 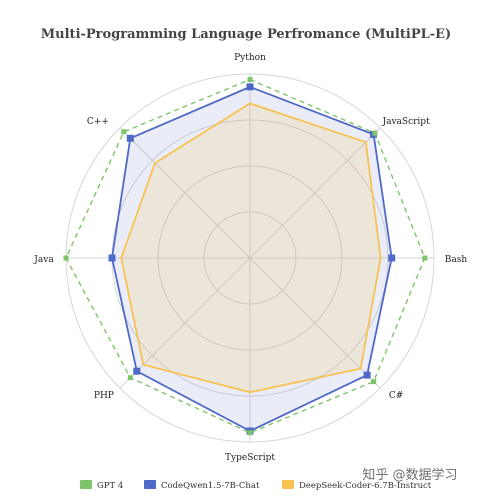 I want to click on legend-label-codeqwen1-5-7b-chat: CodeQwen1.5-7B-Chat, so click(x=210, y=486).